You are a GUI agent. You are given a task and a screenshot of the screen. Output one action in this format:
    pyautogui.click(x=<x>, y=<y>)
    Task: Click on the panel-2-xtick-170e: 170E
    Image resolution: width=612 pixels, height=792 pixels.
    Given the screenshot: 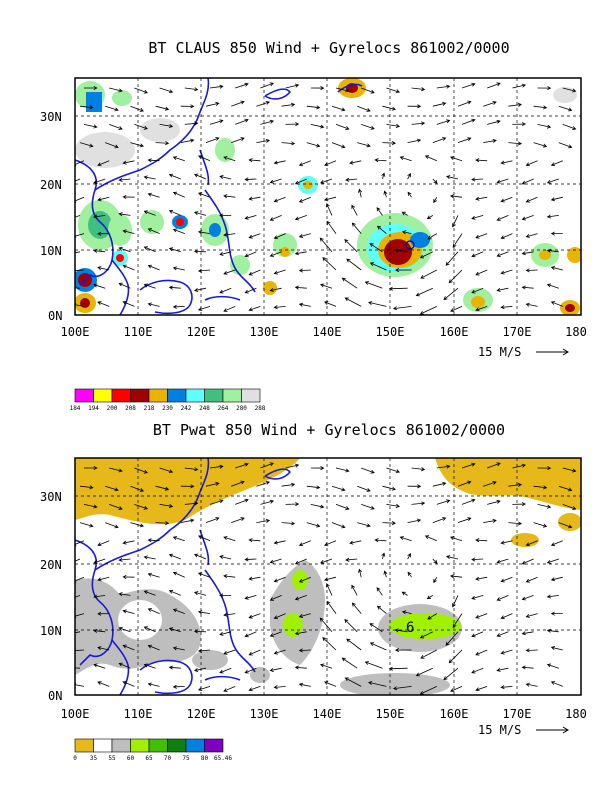 What is the action you would take?
    pyautogui.click(x=517, y=714)
    